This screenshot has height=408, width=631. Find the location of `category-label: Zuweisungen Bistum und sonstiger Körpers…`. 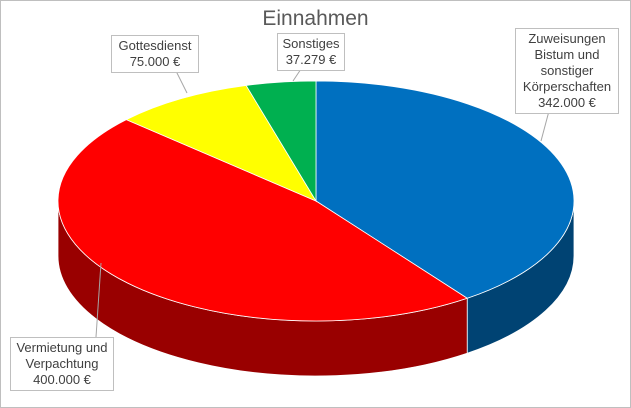

category-label: Zuweisungen Bistum und sonstiger Körpers… is located at coordinates (567, 62).